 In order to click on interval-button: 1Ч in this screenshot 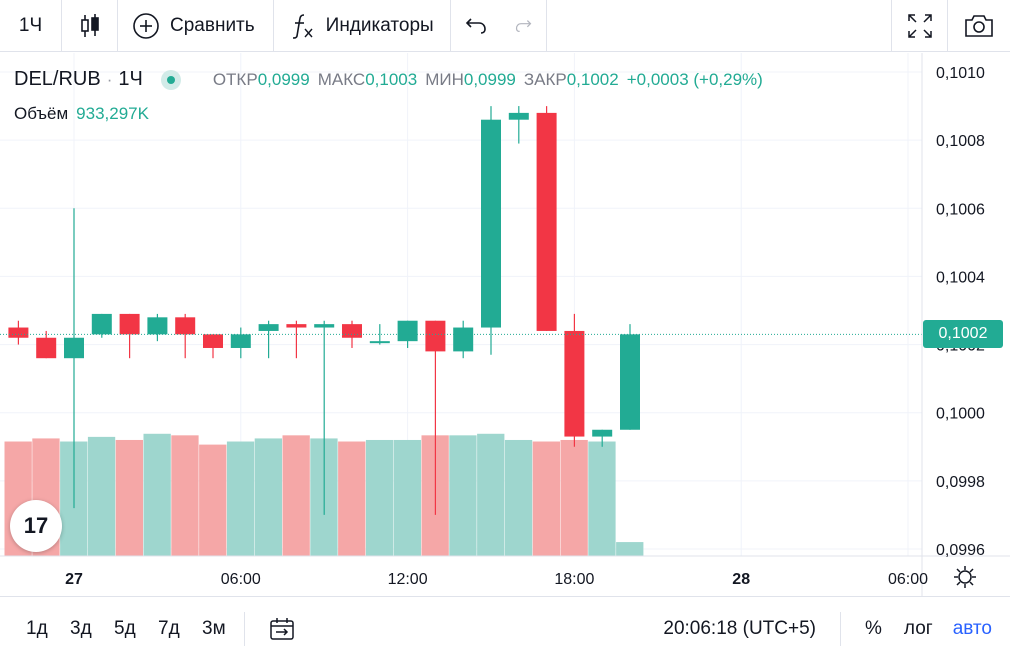, I will do `click(31, 26)`.